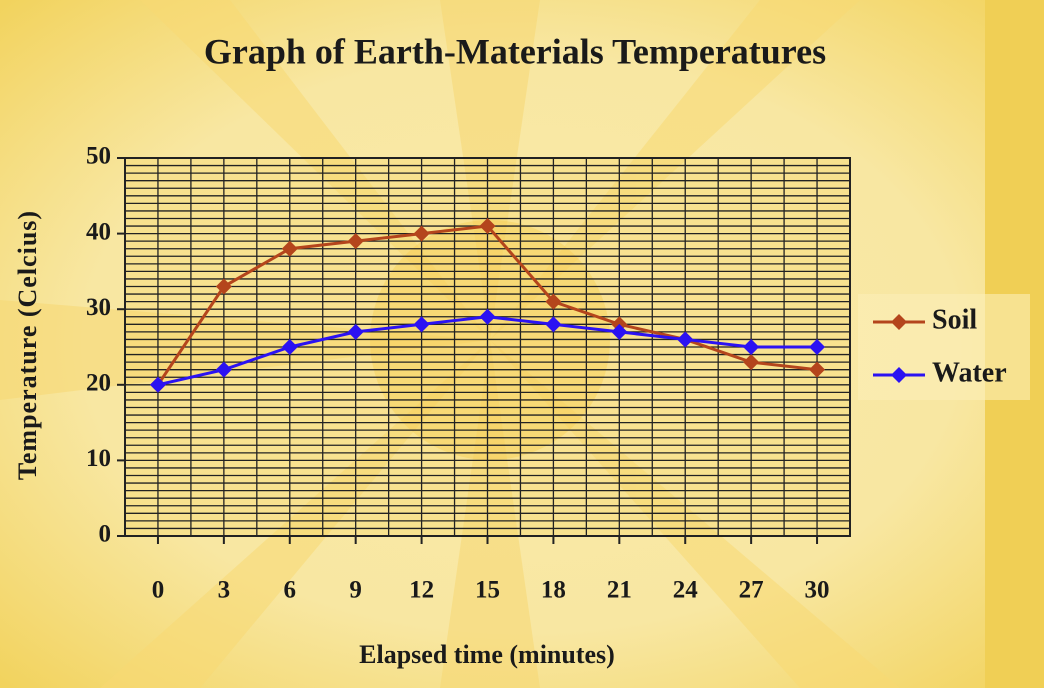  What do you see at coordinates (27, 345) in the screenshot?
I see `y-axis-label: Temperature (Celcius)` at bounding box center [27, 345].